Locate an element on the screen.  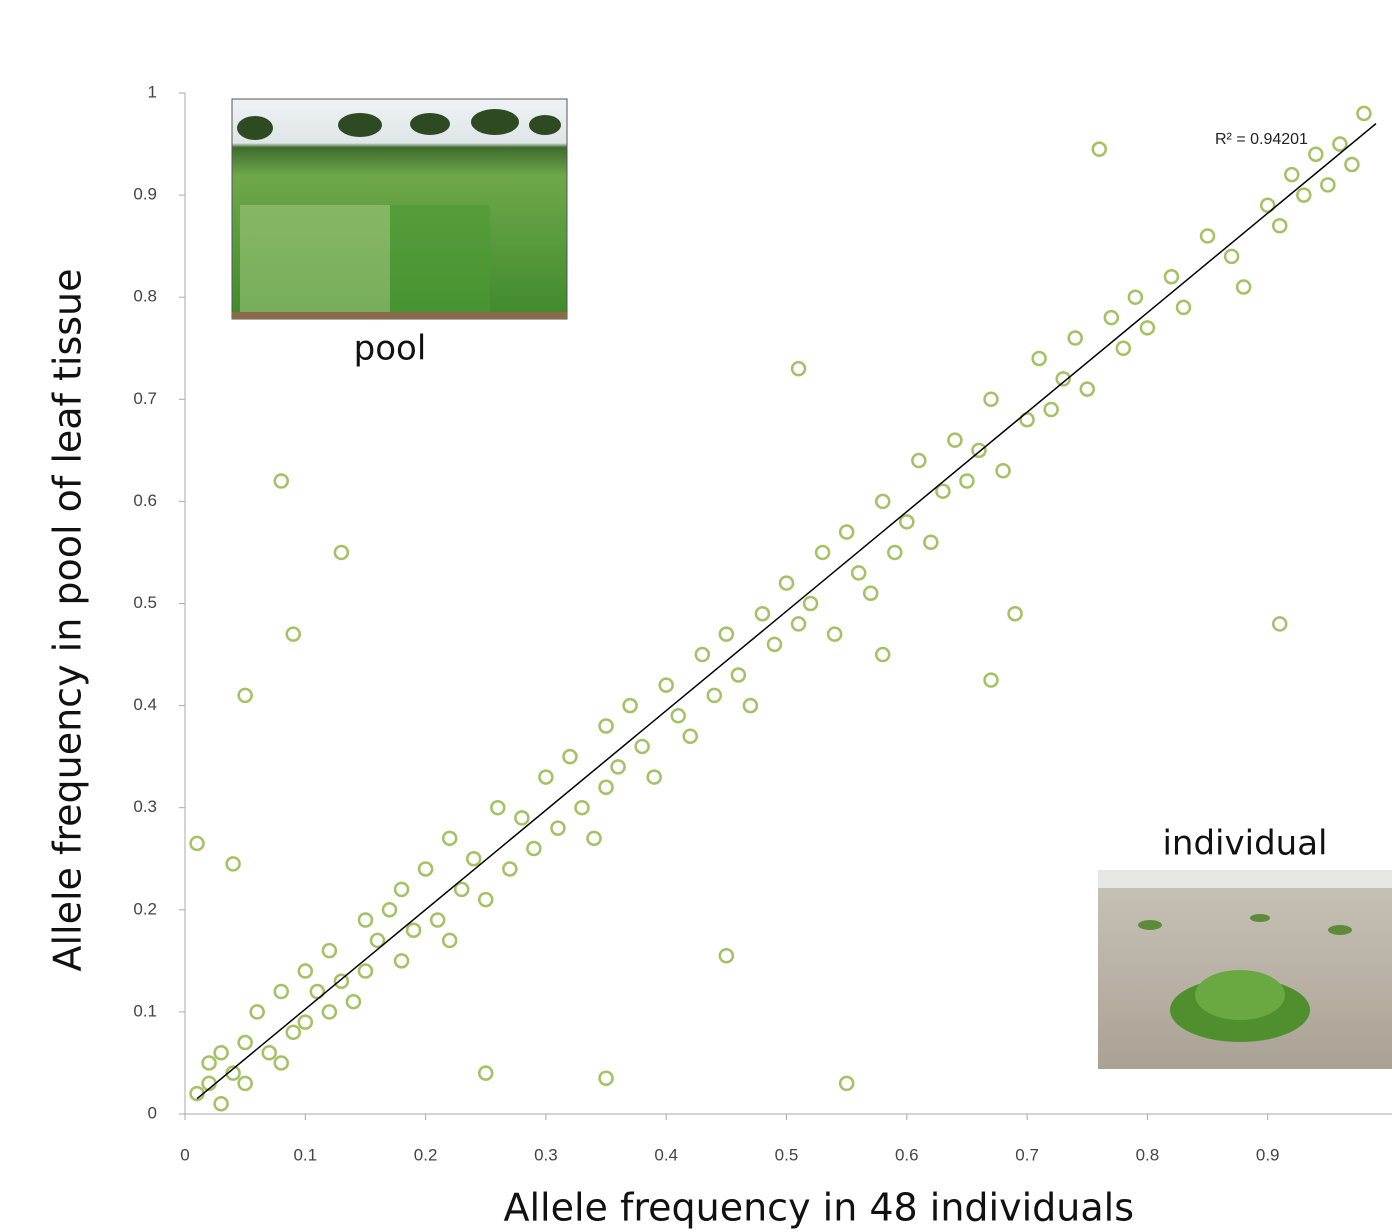
y-tick-label: 0.1 is located at coordinates (145, 1010).